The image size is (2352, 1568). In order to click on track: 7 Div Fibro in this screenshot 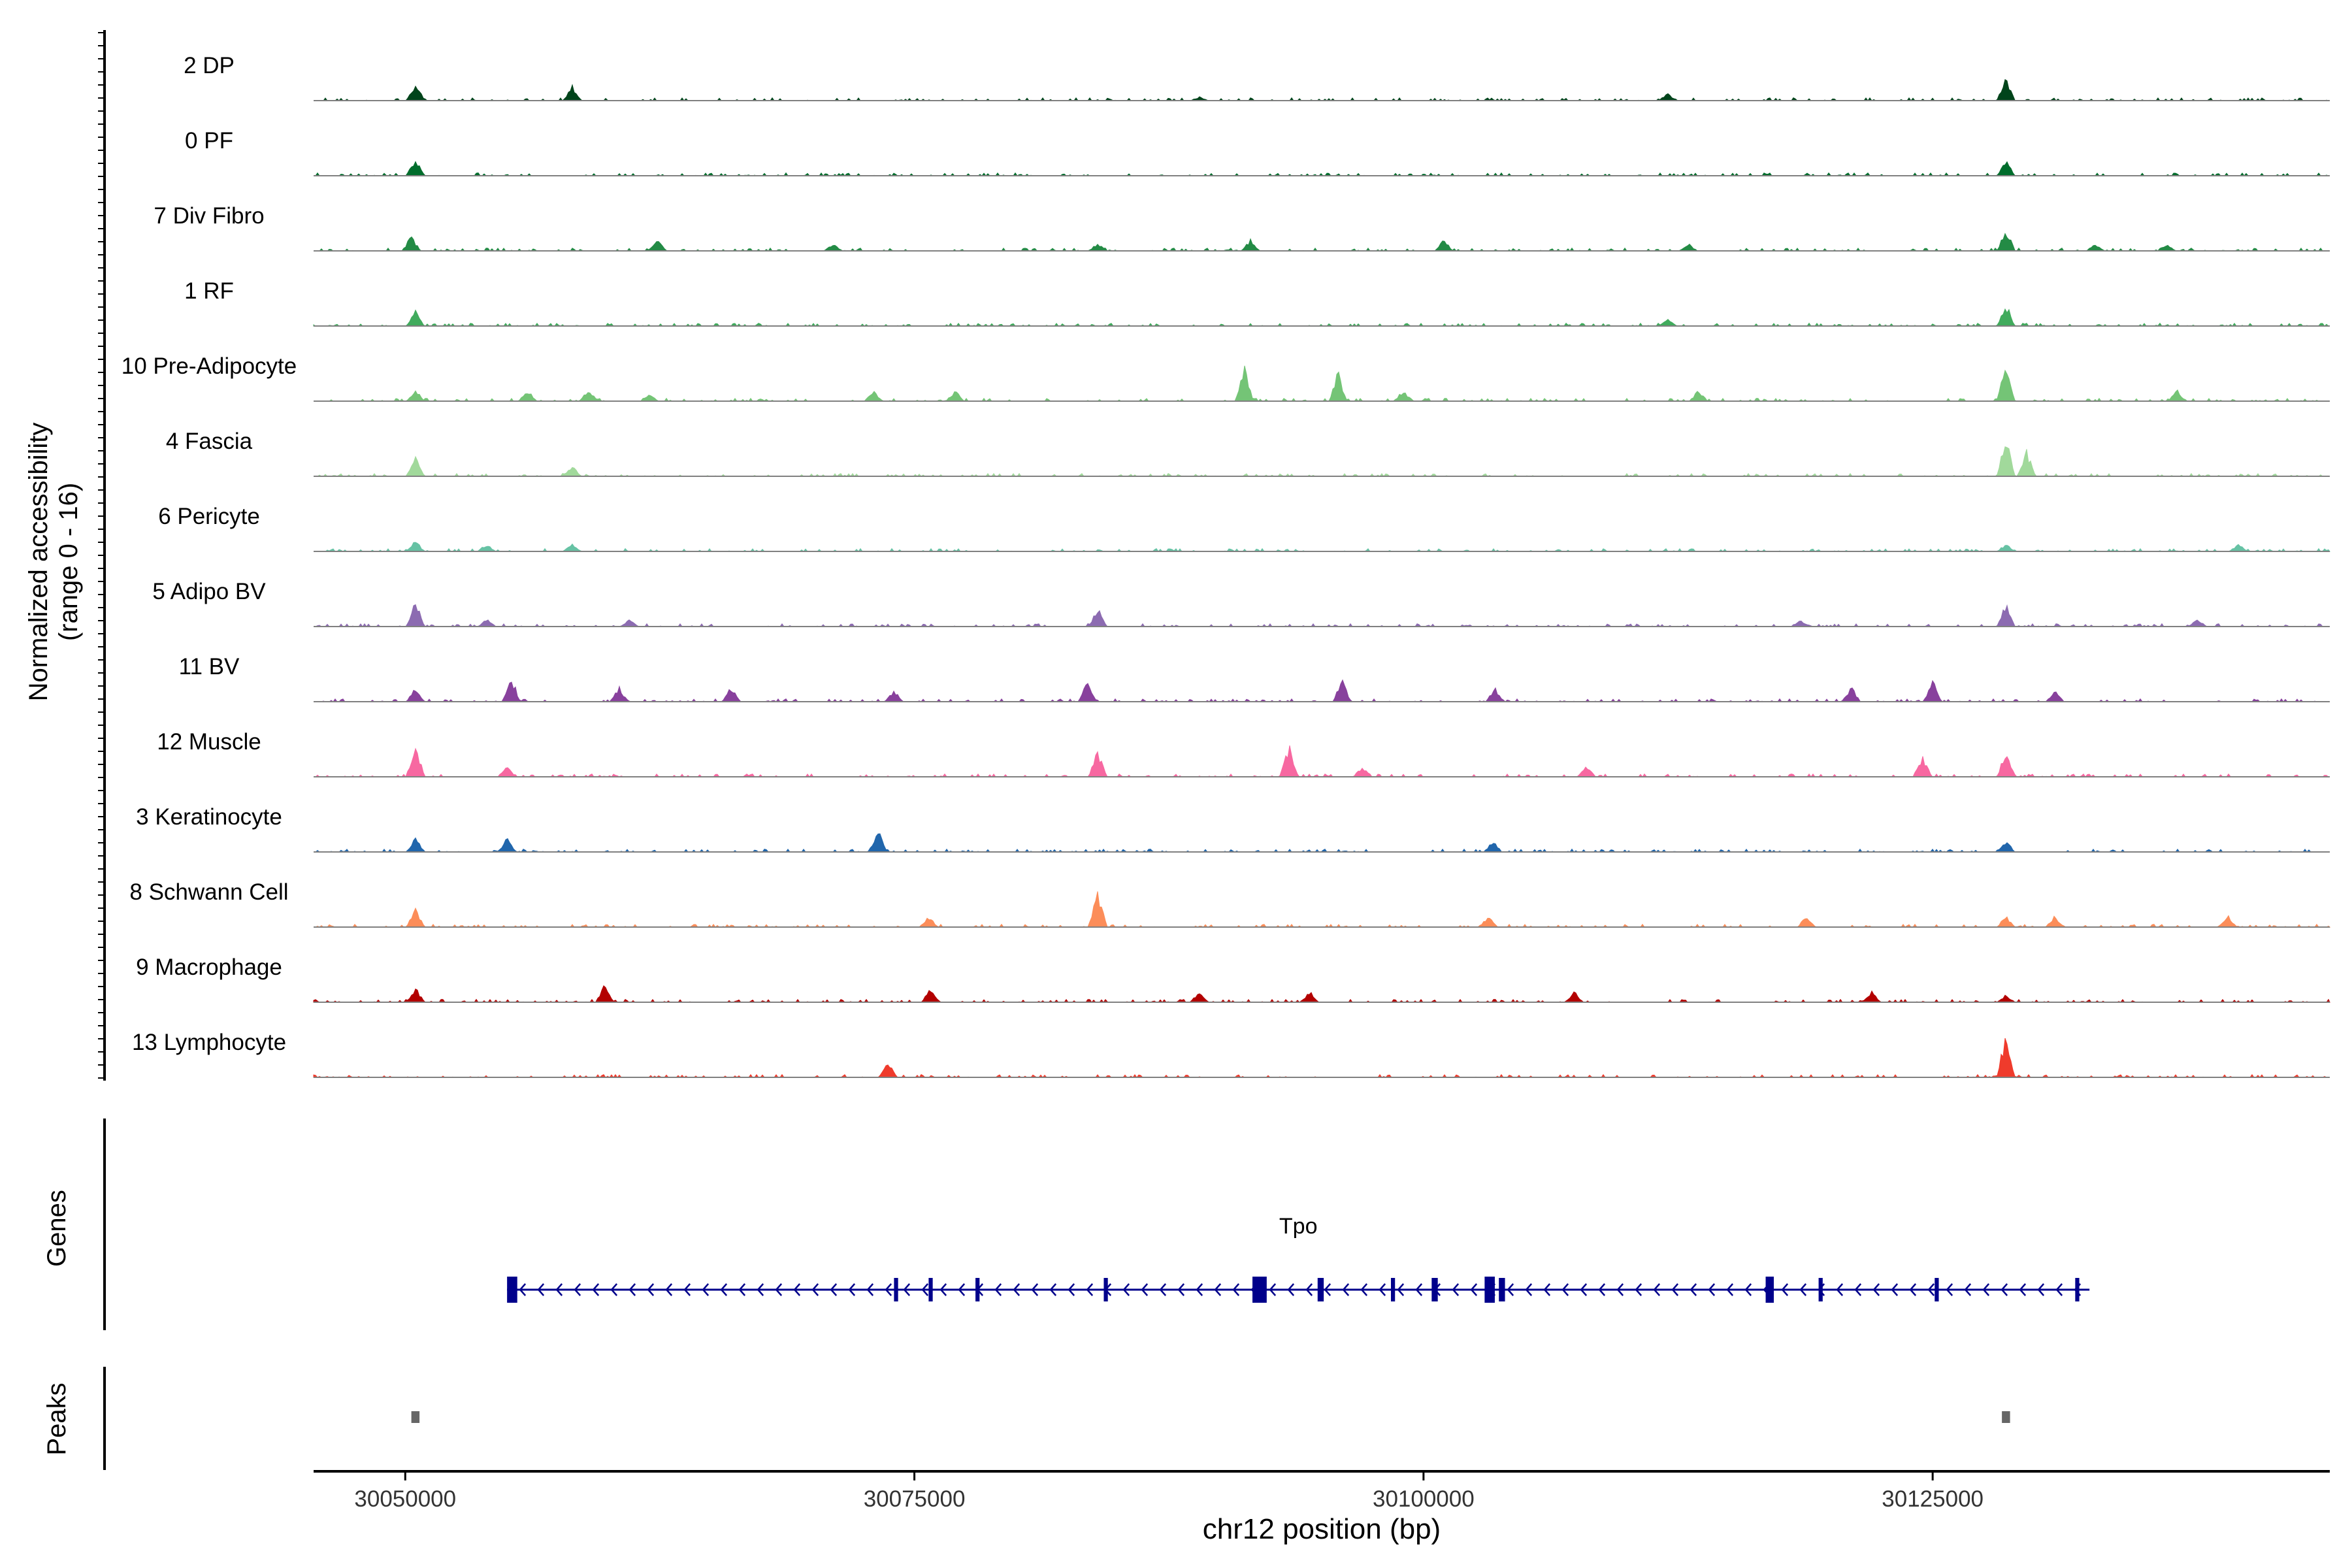, I will do `click(1242, 227)`.